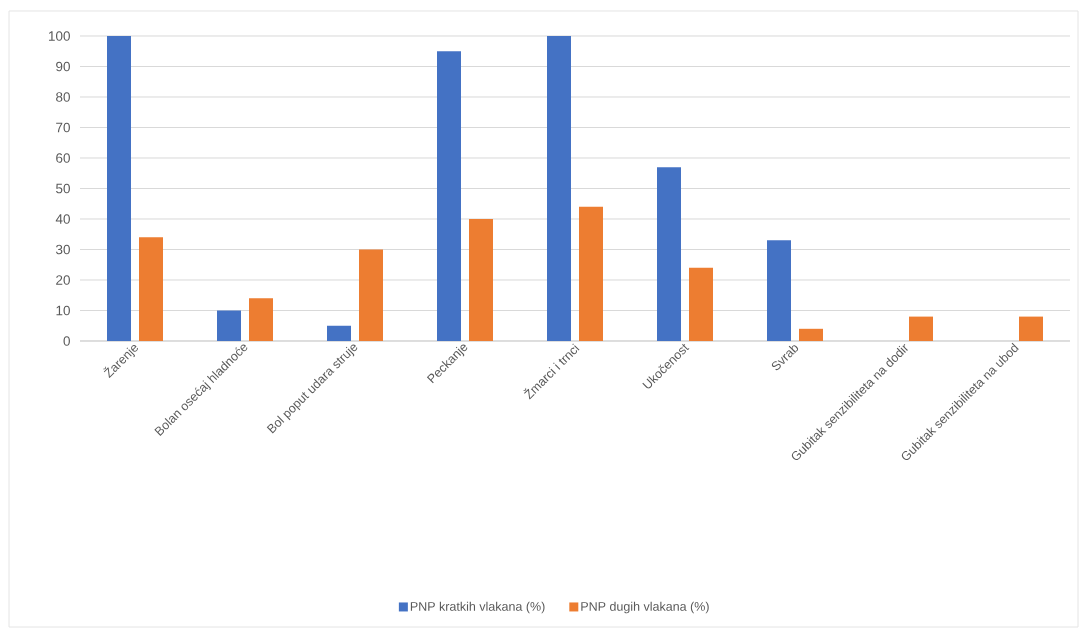 Image resolution: width=1086 pixels, height=635 pixels. I want to click on y-tick-label: 20, so click(63, 280).